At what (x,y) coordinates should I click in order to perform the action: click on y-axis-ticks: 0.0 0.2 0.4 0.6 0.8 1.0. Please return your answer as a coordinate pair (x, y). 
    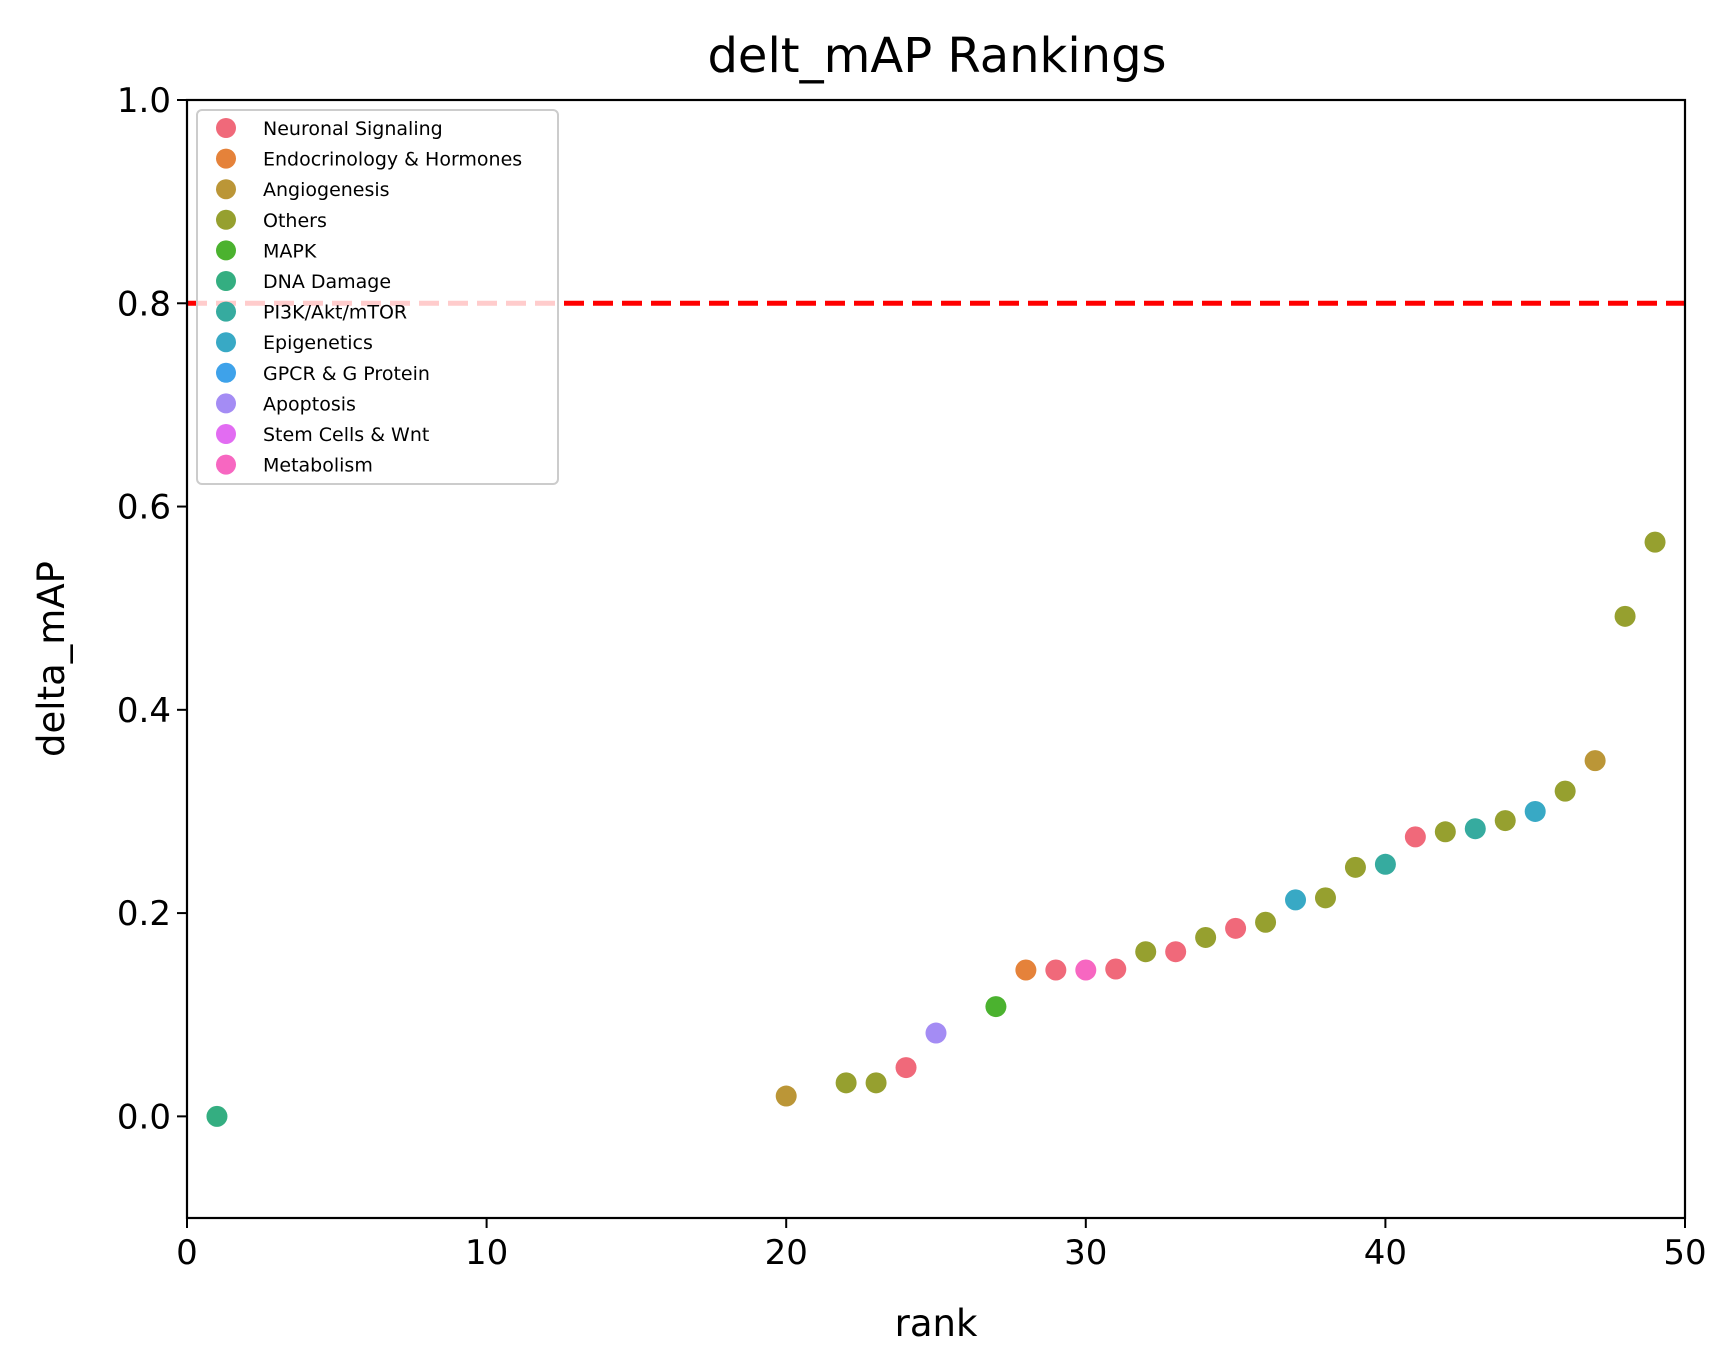
    Looking at the image, I should click on (152, 609).